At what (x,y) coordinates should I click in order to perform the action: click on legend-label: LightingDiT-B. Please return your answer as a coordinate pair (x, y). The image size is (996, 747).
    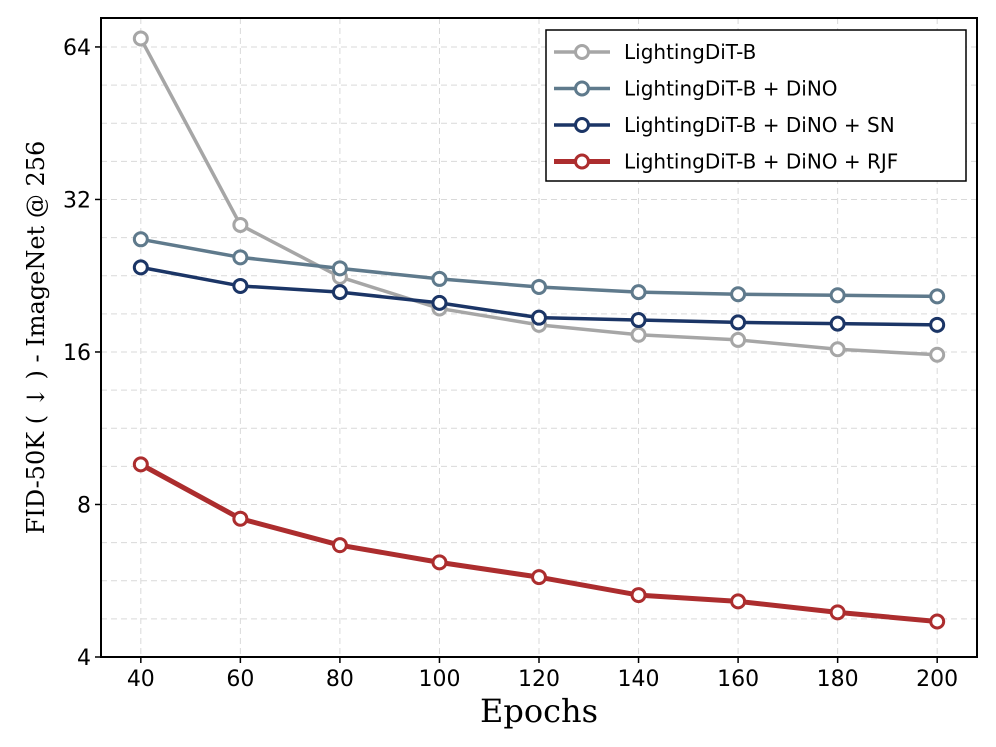
    Looking at the image, I should click on (690, 52).